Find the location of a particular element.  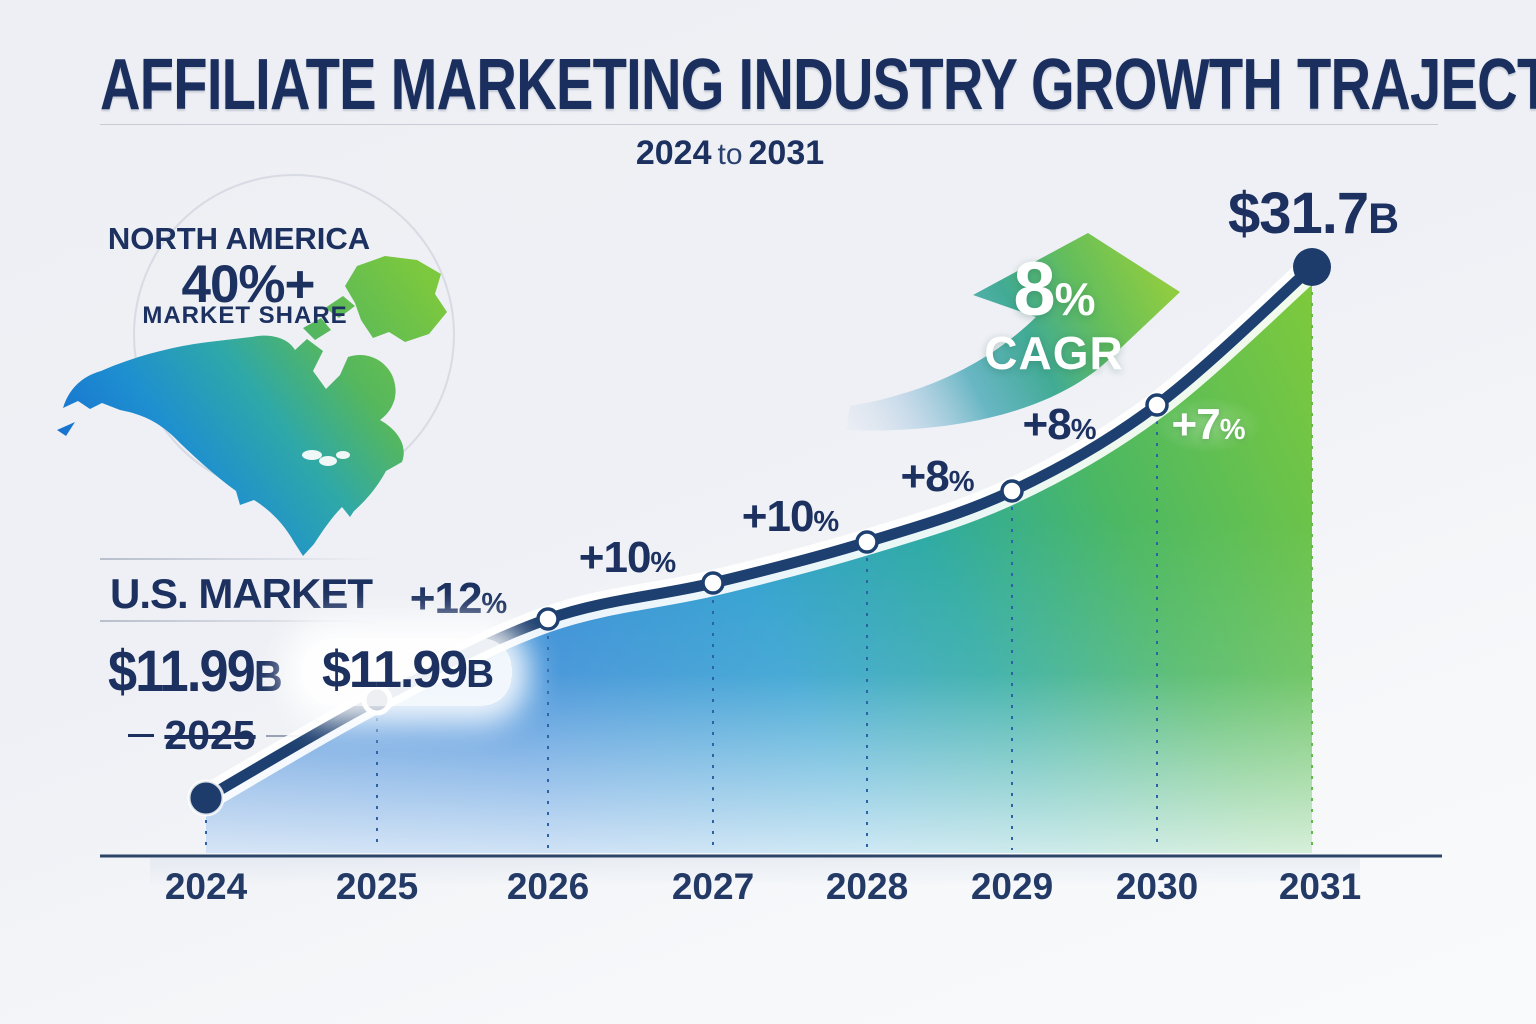

north-america-title: NORTH AMERICA is located at coordinates (239, 238).